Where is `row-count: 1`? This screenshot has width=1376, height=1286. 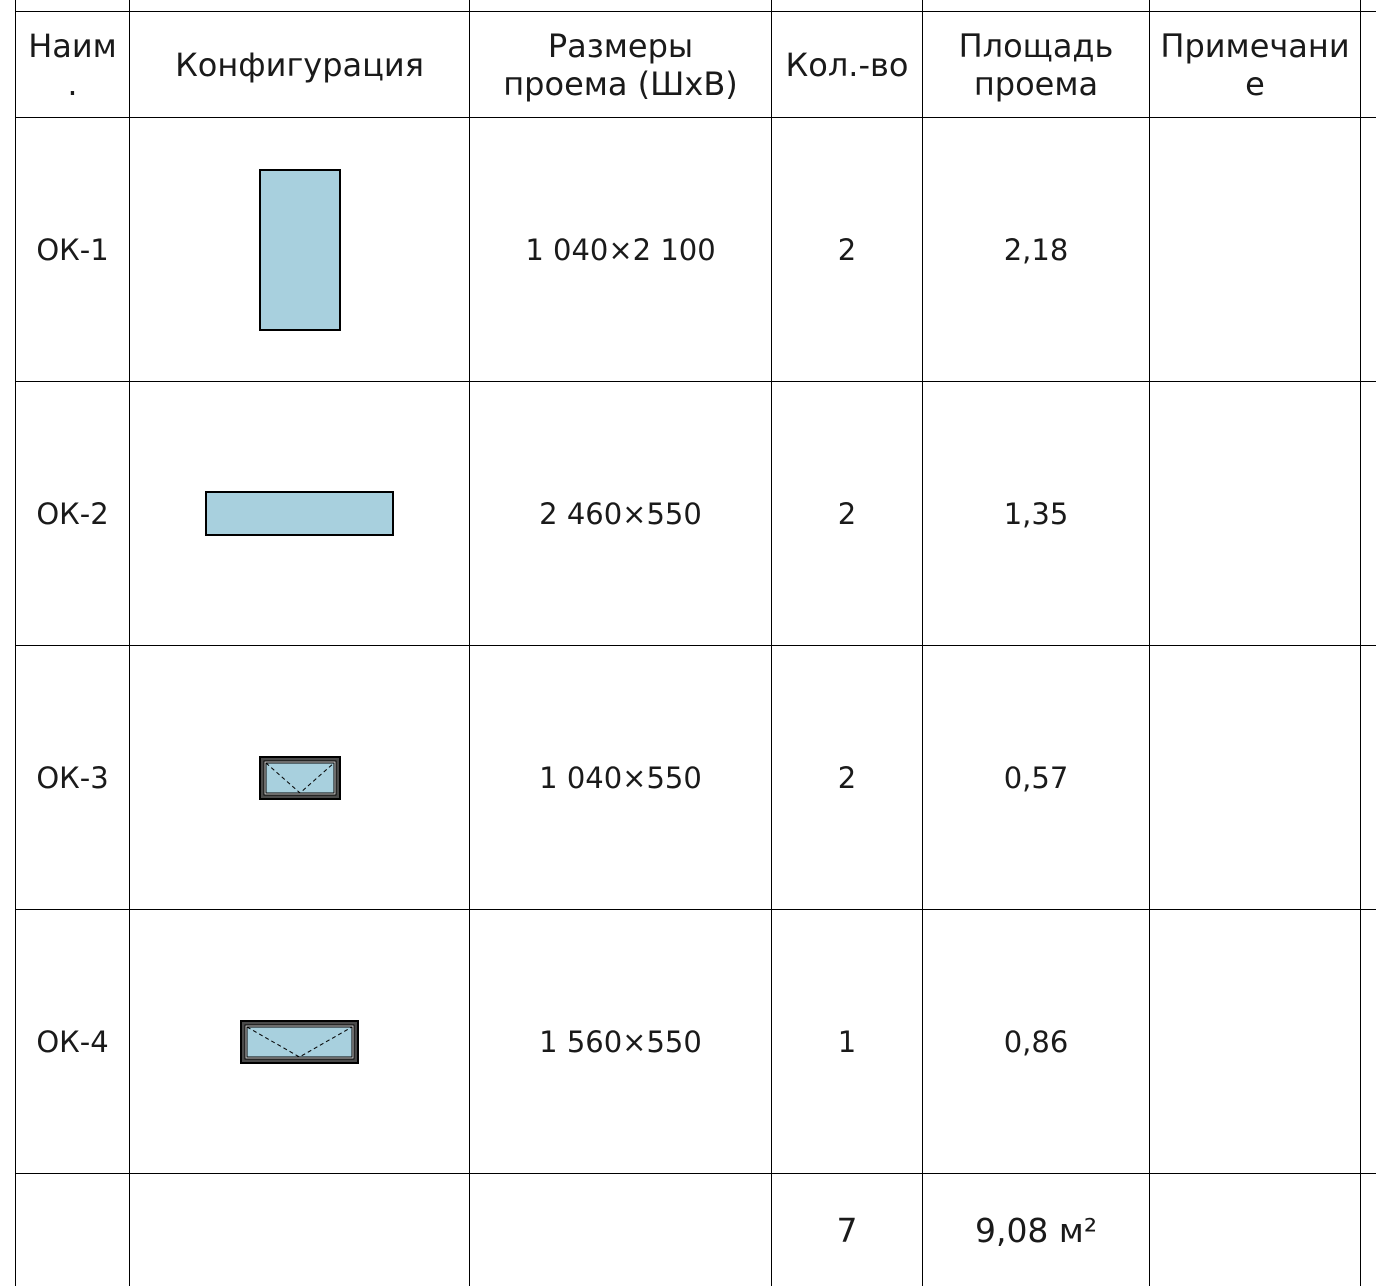 row-count: 1 is located at coordinates (847, 1041).